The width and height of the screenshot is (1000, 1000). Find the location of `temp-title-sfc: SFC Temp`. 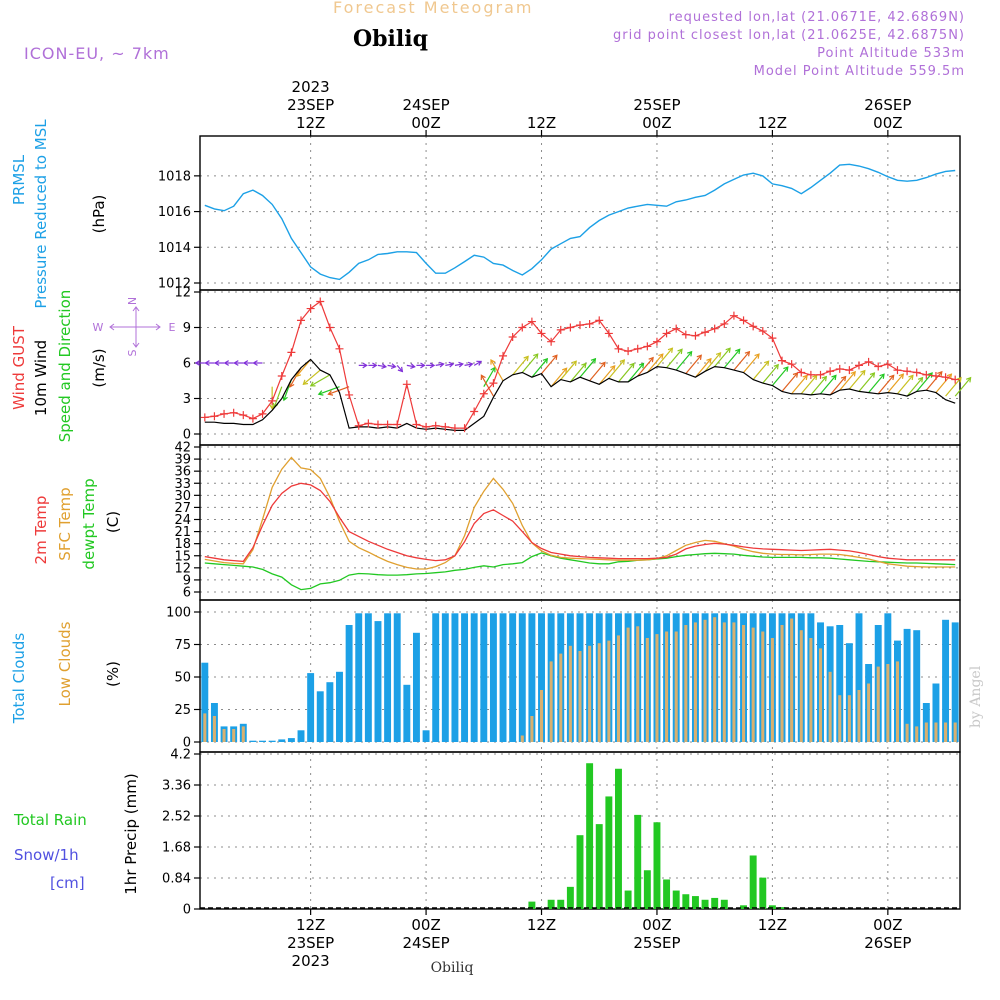

temp-title-sfc: SFC Temp is located at coordinates (65, 523).